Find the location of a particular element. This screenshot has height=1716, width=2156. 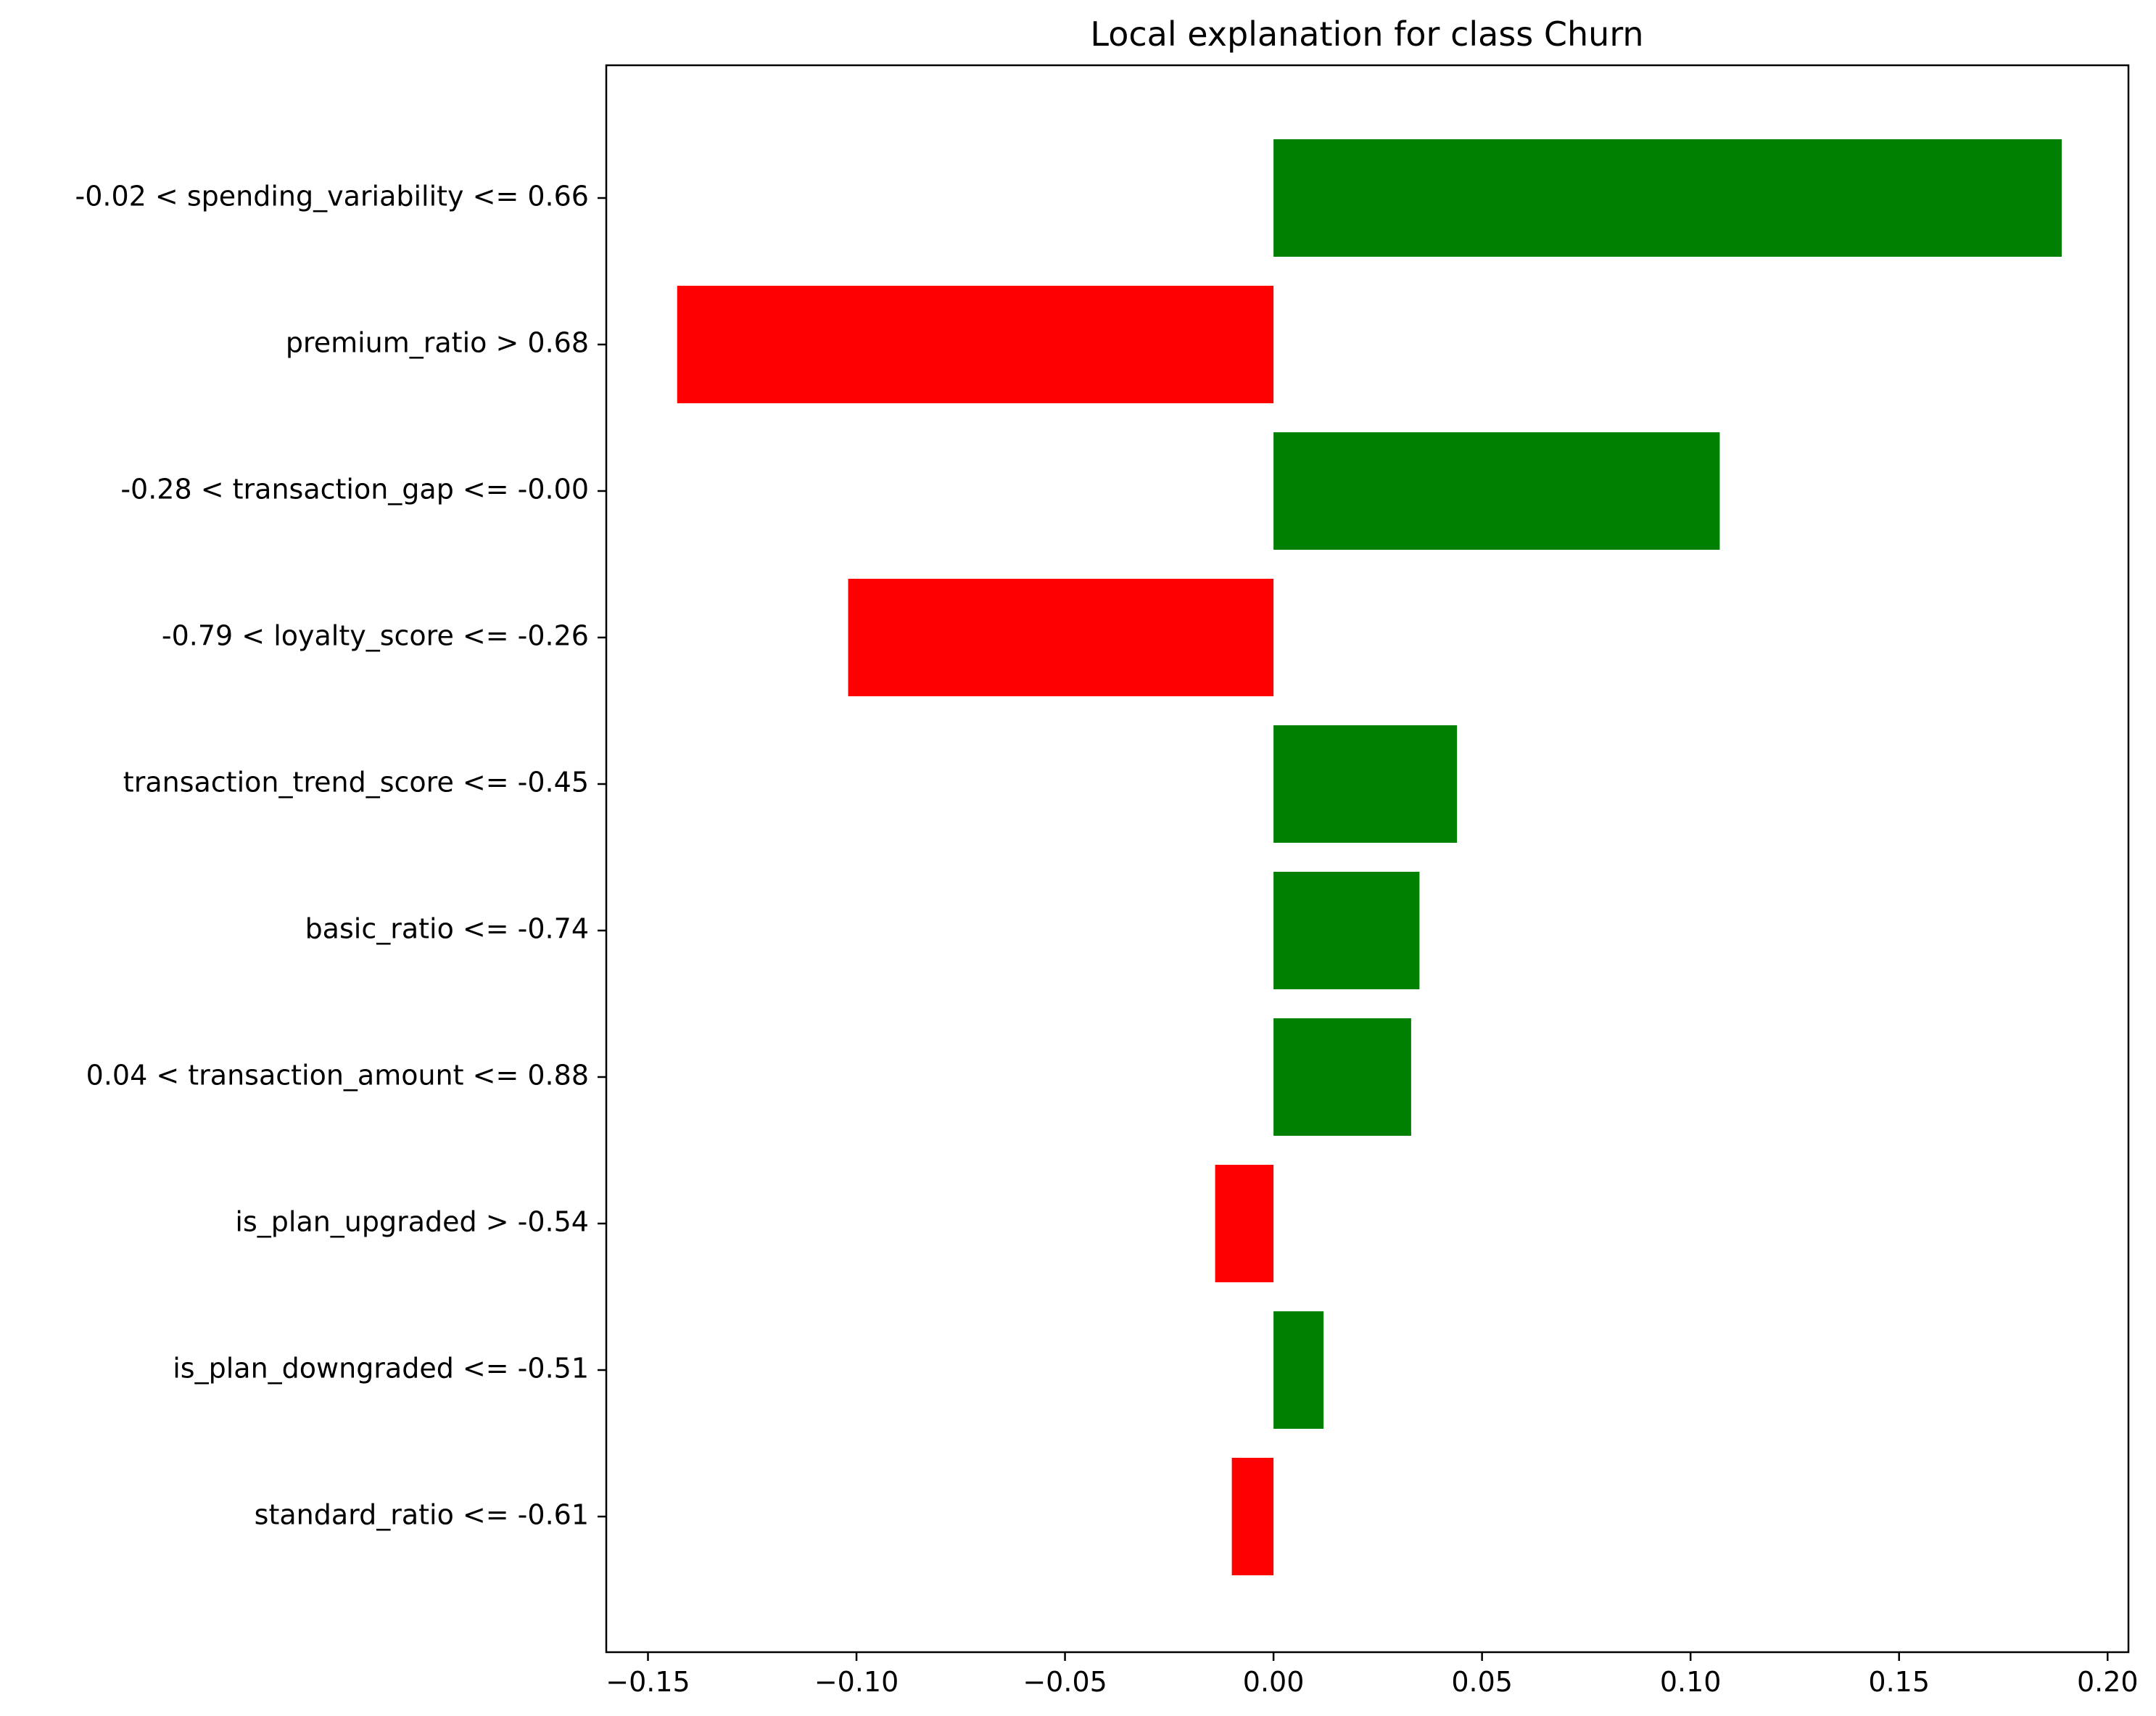

y-tick-label: premium_ratio > 0.68 is located at coordinates (437, 343).